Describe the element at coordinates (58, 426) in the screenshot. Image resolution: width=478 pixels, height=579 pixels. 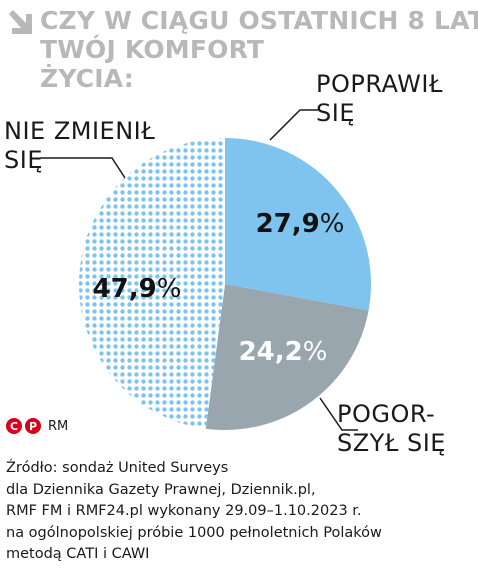
I see `copyright-text: RM` at that location.